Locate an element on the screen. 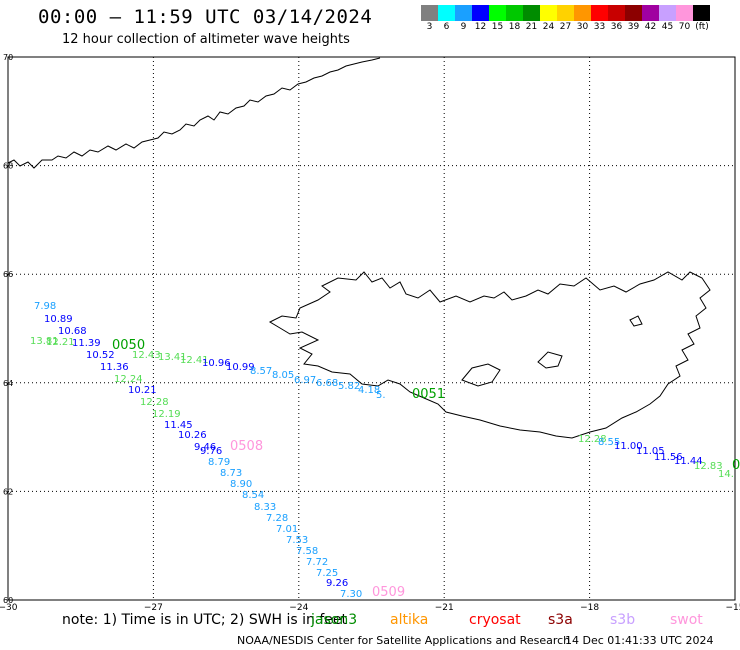 The image size is (740, 650). wave-height-reading: 11.45 is located at coordinates (178, 425).